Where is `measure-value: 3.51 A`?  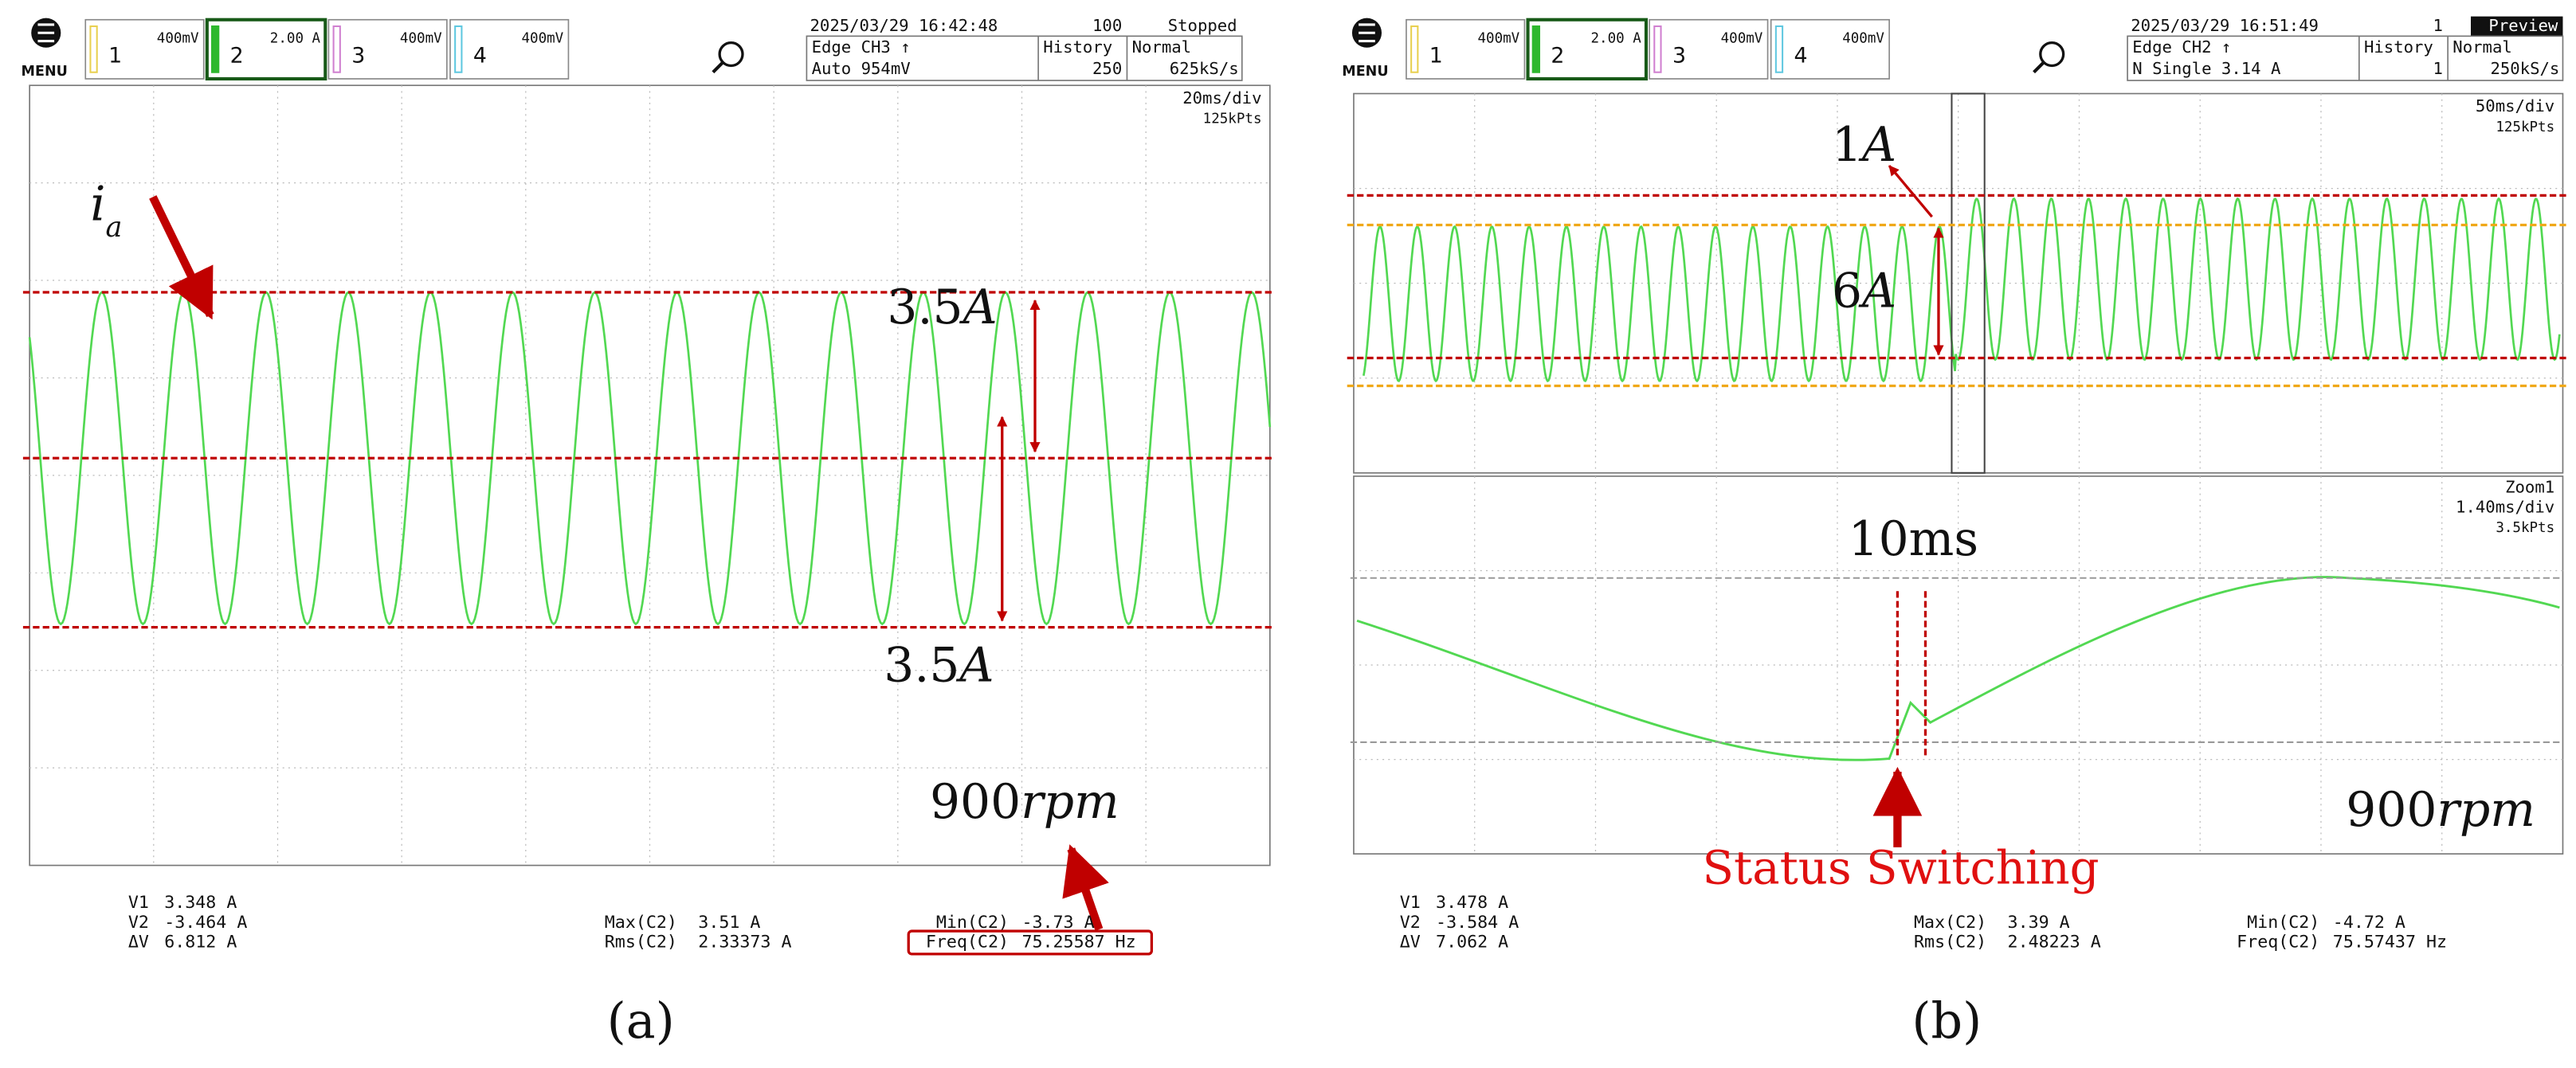
measure-value: 3.51 A is located at coordinates (729, 923).